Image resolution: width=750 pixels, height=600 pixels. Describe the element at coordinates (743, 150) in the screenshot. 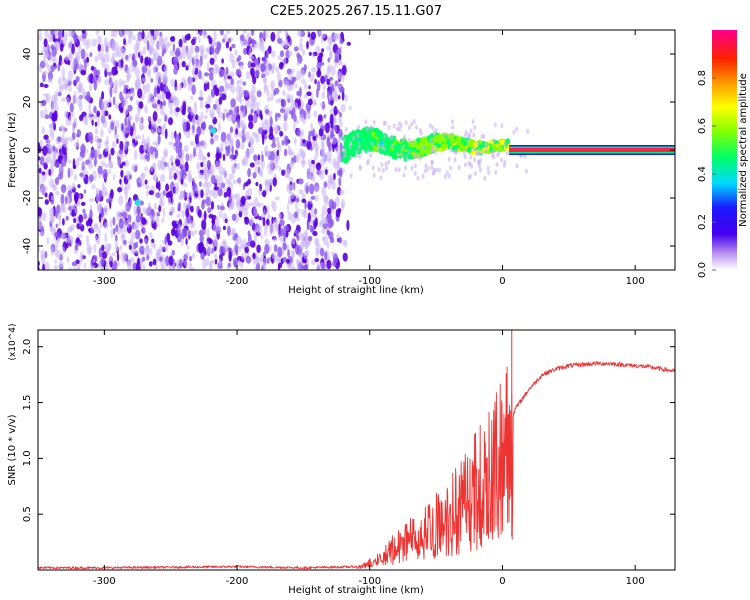

I see `colorbar-label: Normalized spectral amplitude` at that location.